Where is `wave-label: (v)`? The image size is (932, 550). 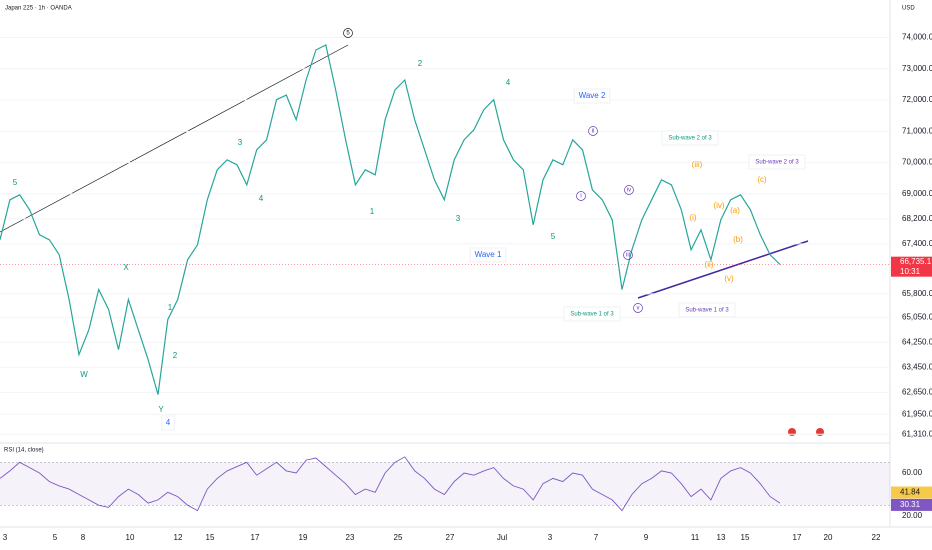 wave-label: (v) is located at coordinates (729, 278).